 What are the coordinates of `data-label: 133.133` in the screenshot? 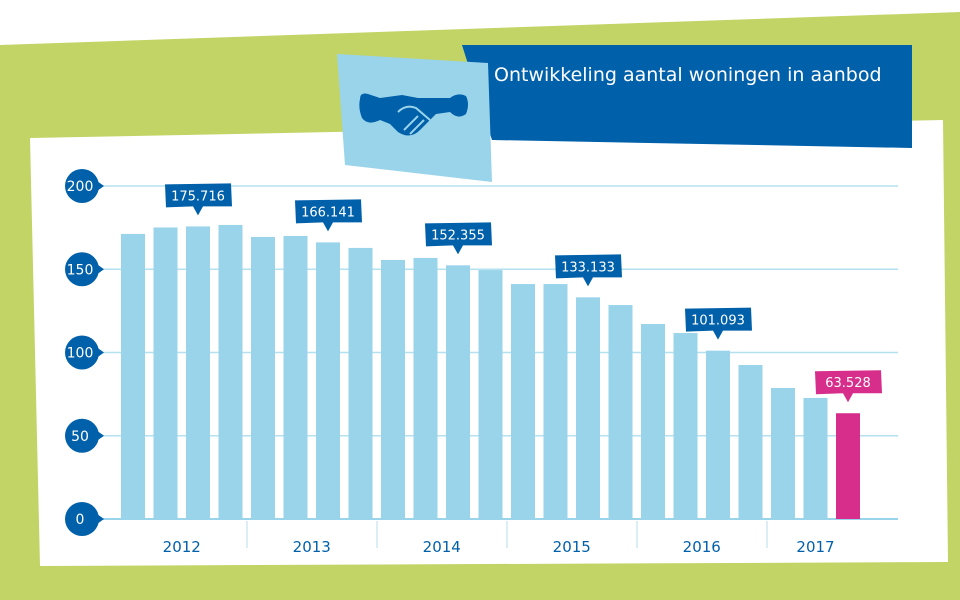 It's located at (588, 267).